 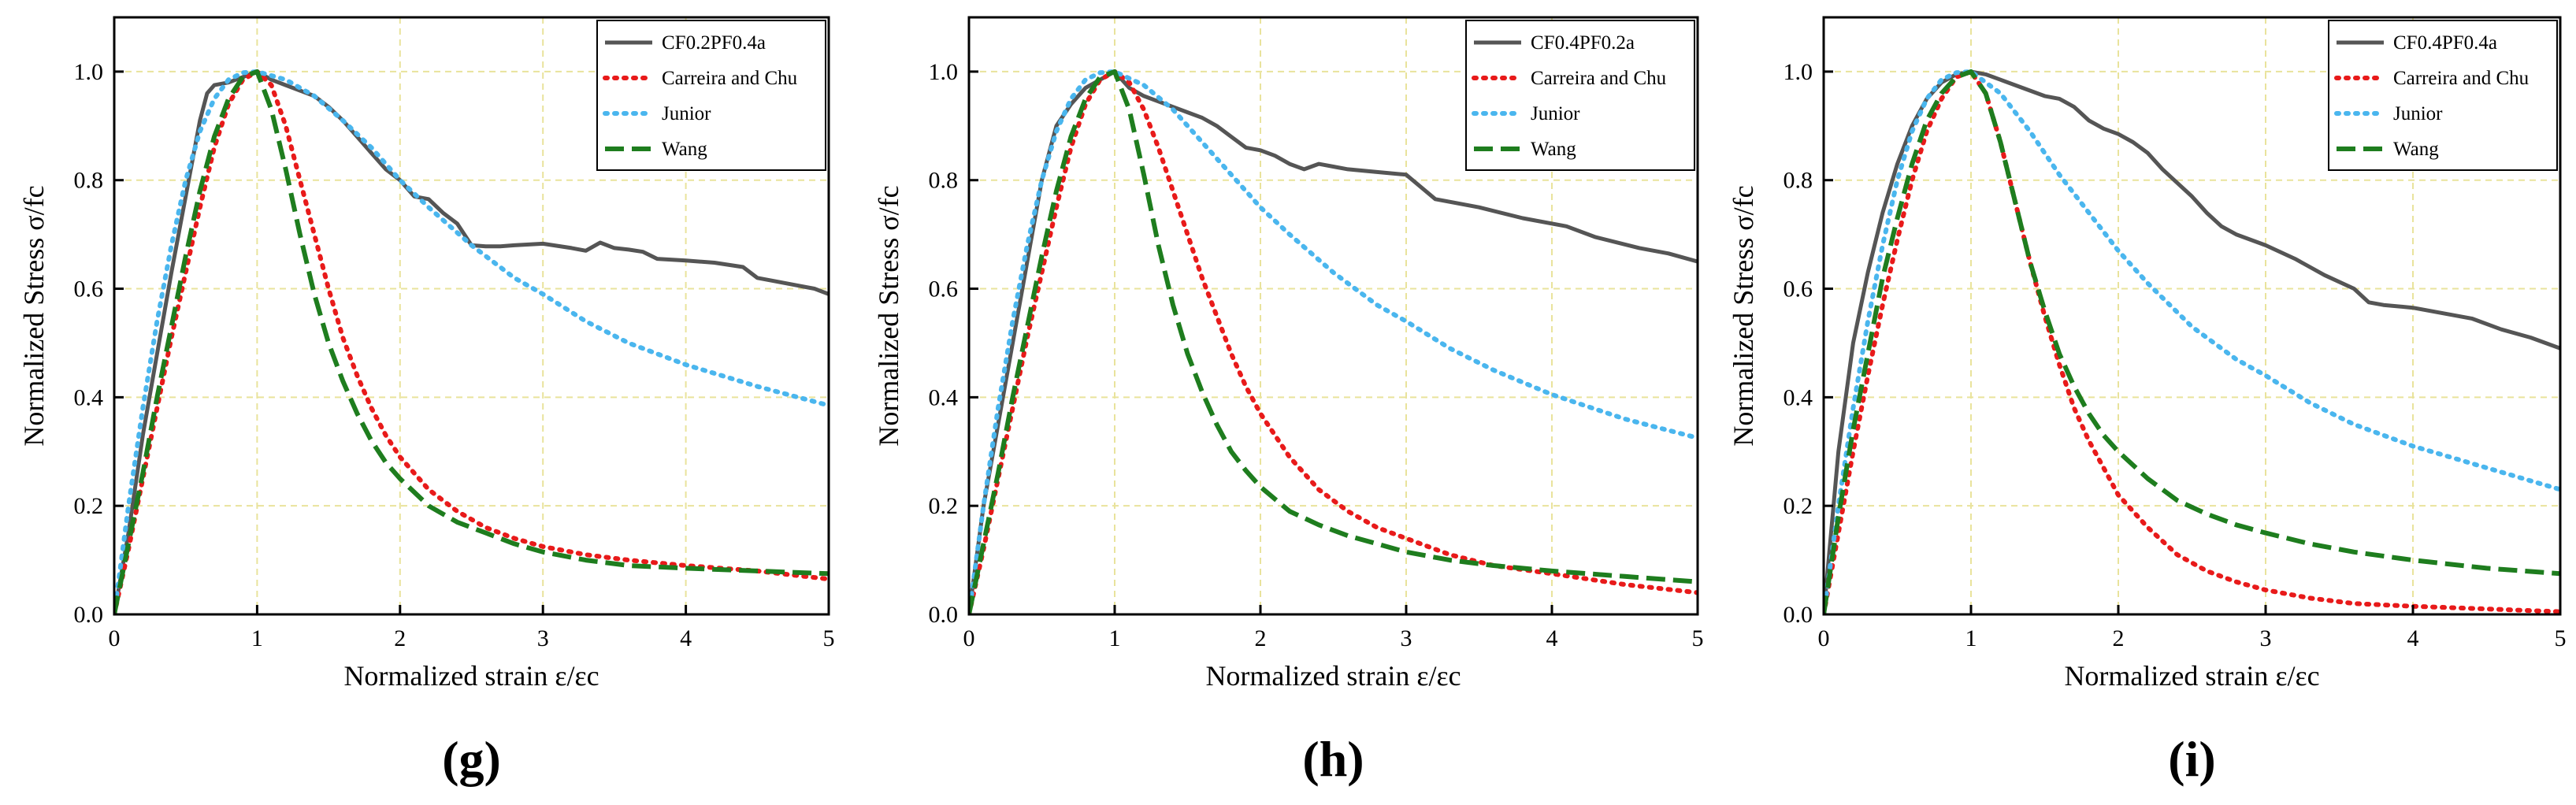 What do you see at coordinates (2445, 43) in the screenshot?
I see `legend-label: CF0.4PF0.4a` at bounding box center [2445, 43].